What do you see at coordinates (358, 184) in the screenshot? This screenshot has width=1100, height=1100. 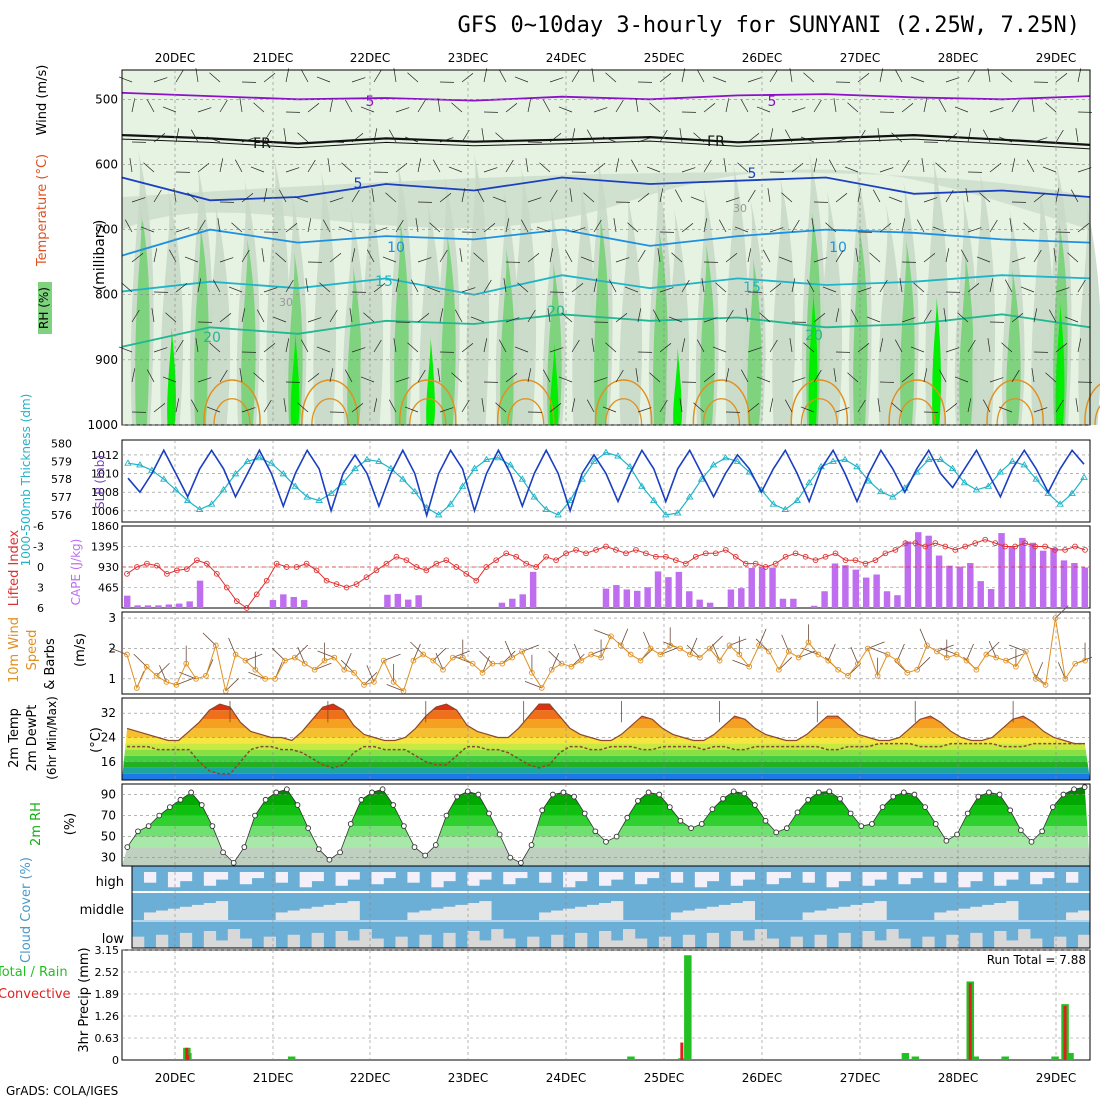 I see `contour-label-4: 5` at bounding box center [358, 184].